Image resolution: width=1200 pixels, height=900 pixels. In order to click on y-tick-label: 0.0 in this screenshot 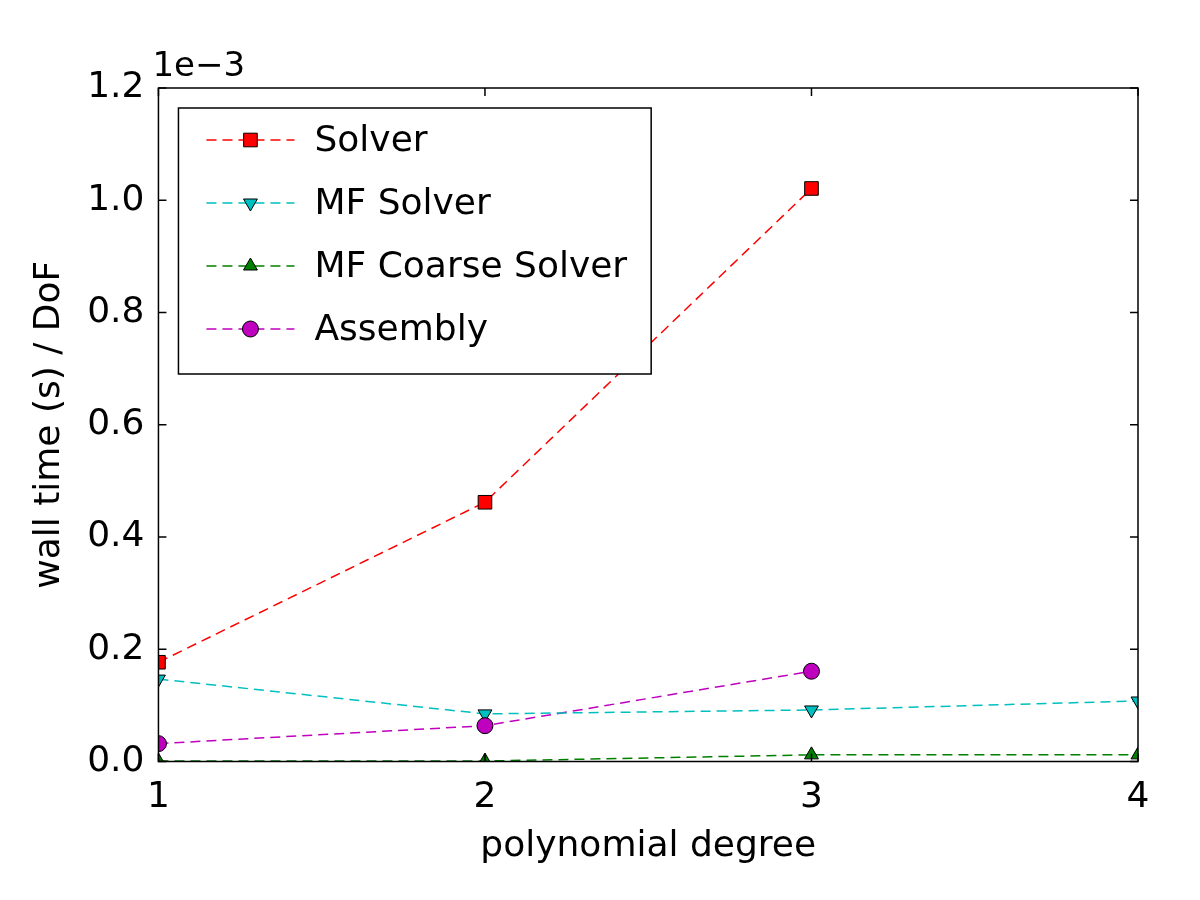, I will do `click(116, 758)`.